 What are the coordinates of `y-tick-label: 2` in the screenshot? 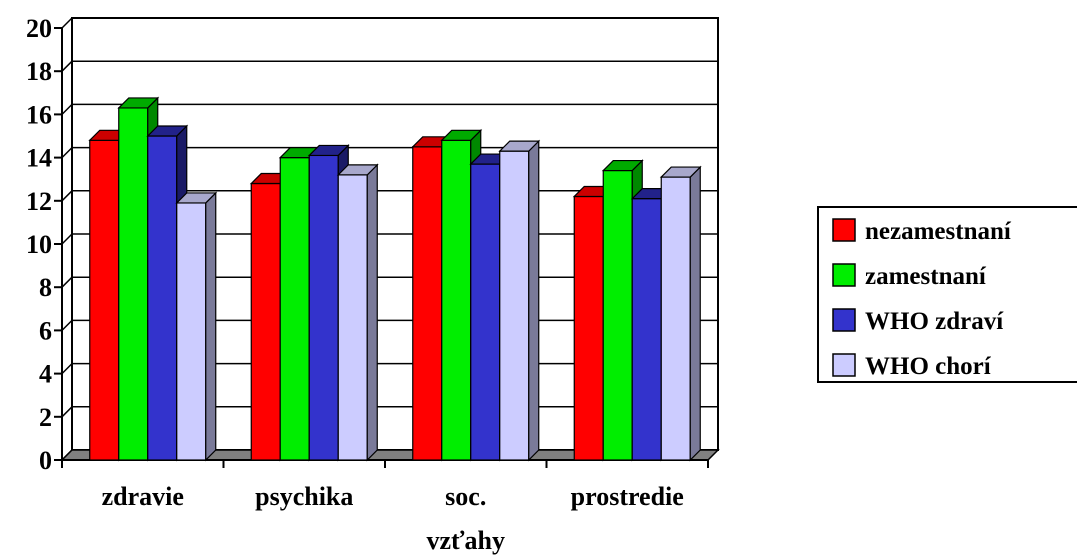 It's located at (45, 417).